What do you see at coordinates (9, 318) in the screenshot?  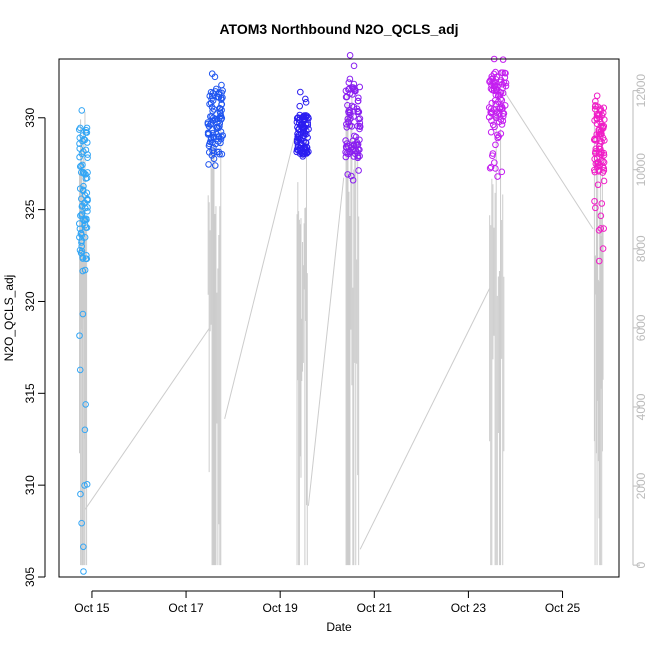 I see `y-axis-label: N2O_QCLS_adj` at bounding box center [9, 318].